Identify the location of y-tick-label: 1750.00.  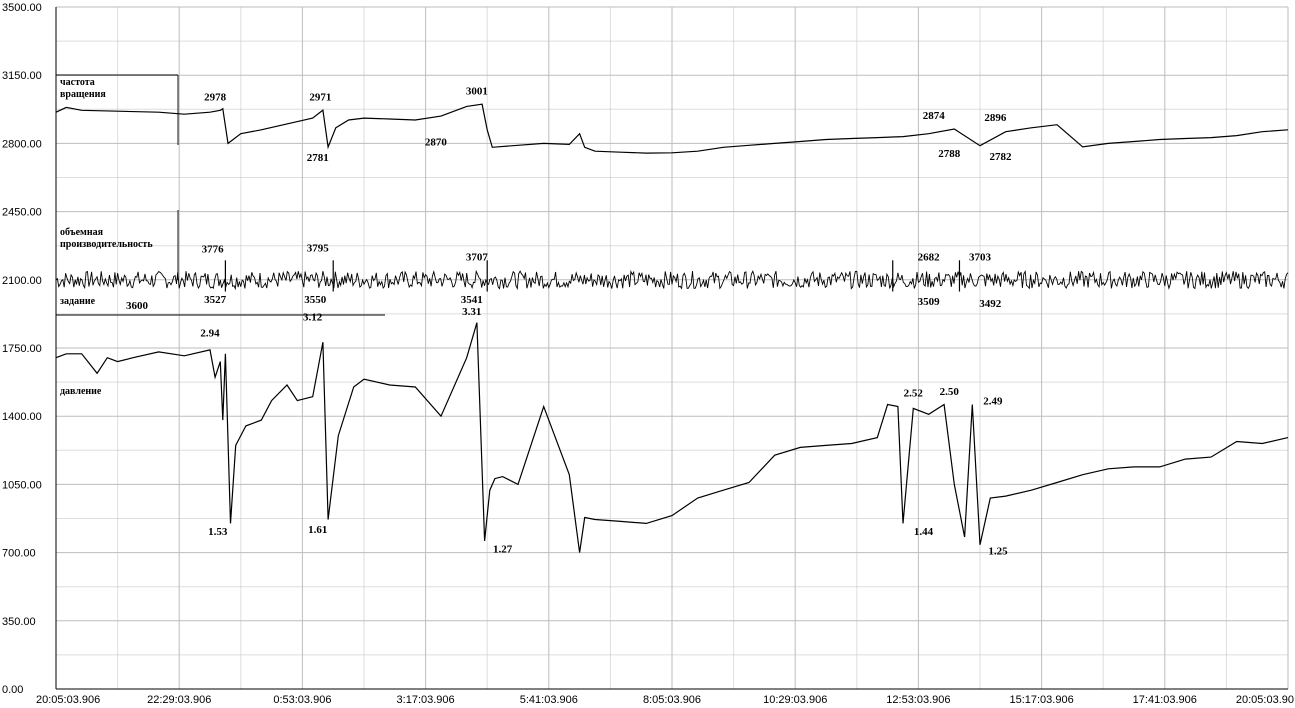
(22, 349).